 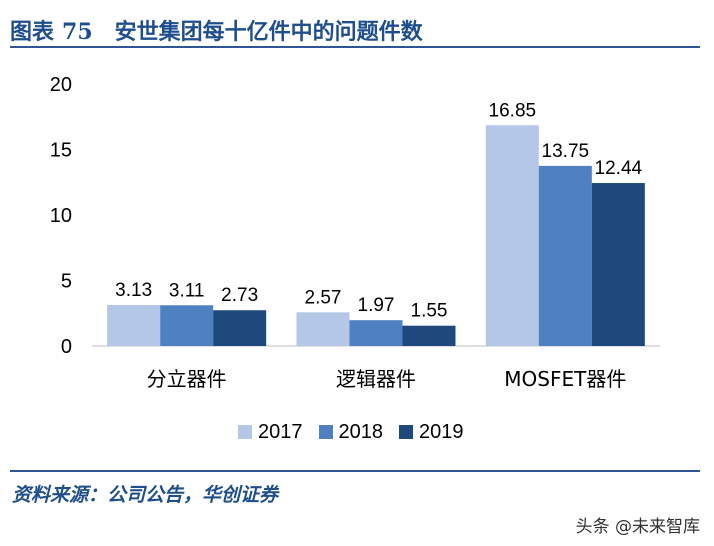 What do you see at coordinates (77, 32) in the screenshot?
I see `figure-number: 75` at bounding box center [77, 32].